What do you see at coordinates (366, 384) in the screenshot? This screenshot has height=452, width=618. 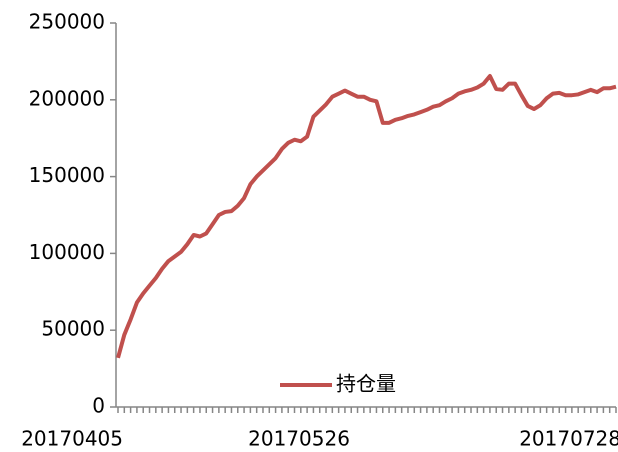 I see `legend-label: 持仓量` at bounding box center [366, 384].